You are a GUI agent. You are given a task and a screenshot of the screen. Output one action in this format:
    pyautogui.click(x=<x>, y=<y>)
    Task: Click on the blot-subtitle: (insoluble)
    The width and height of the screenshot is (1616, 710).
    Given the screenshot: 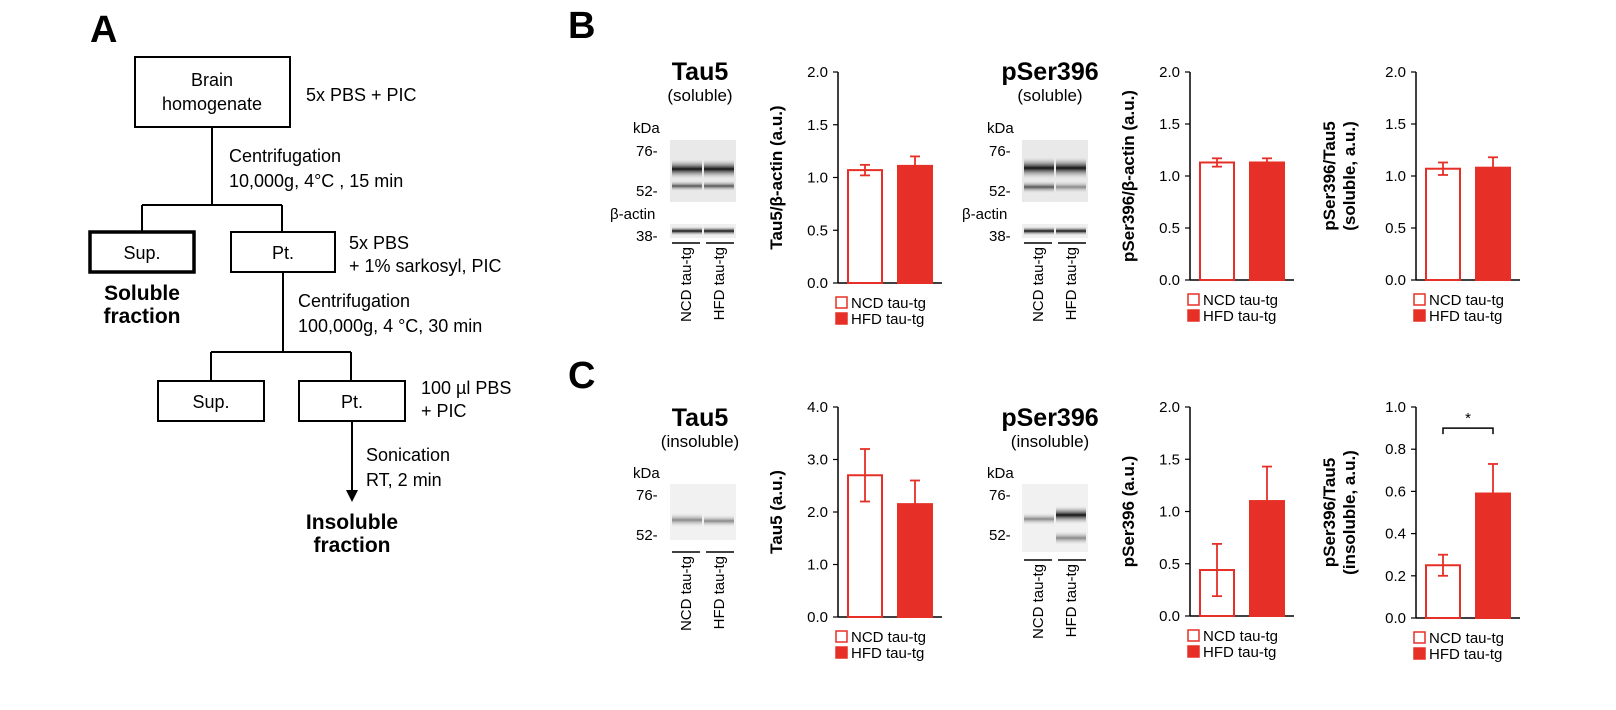 What is the action you would take?
    pyautogui.click(x=700, y=441)
    